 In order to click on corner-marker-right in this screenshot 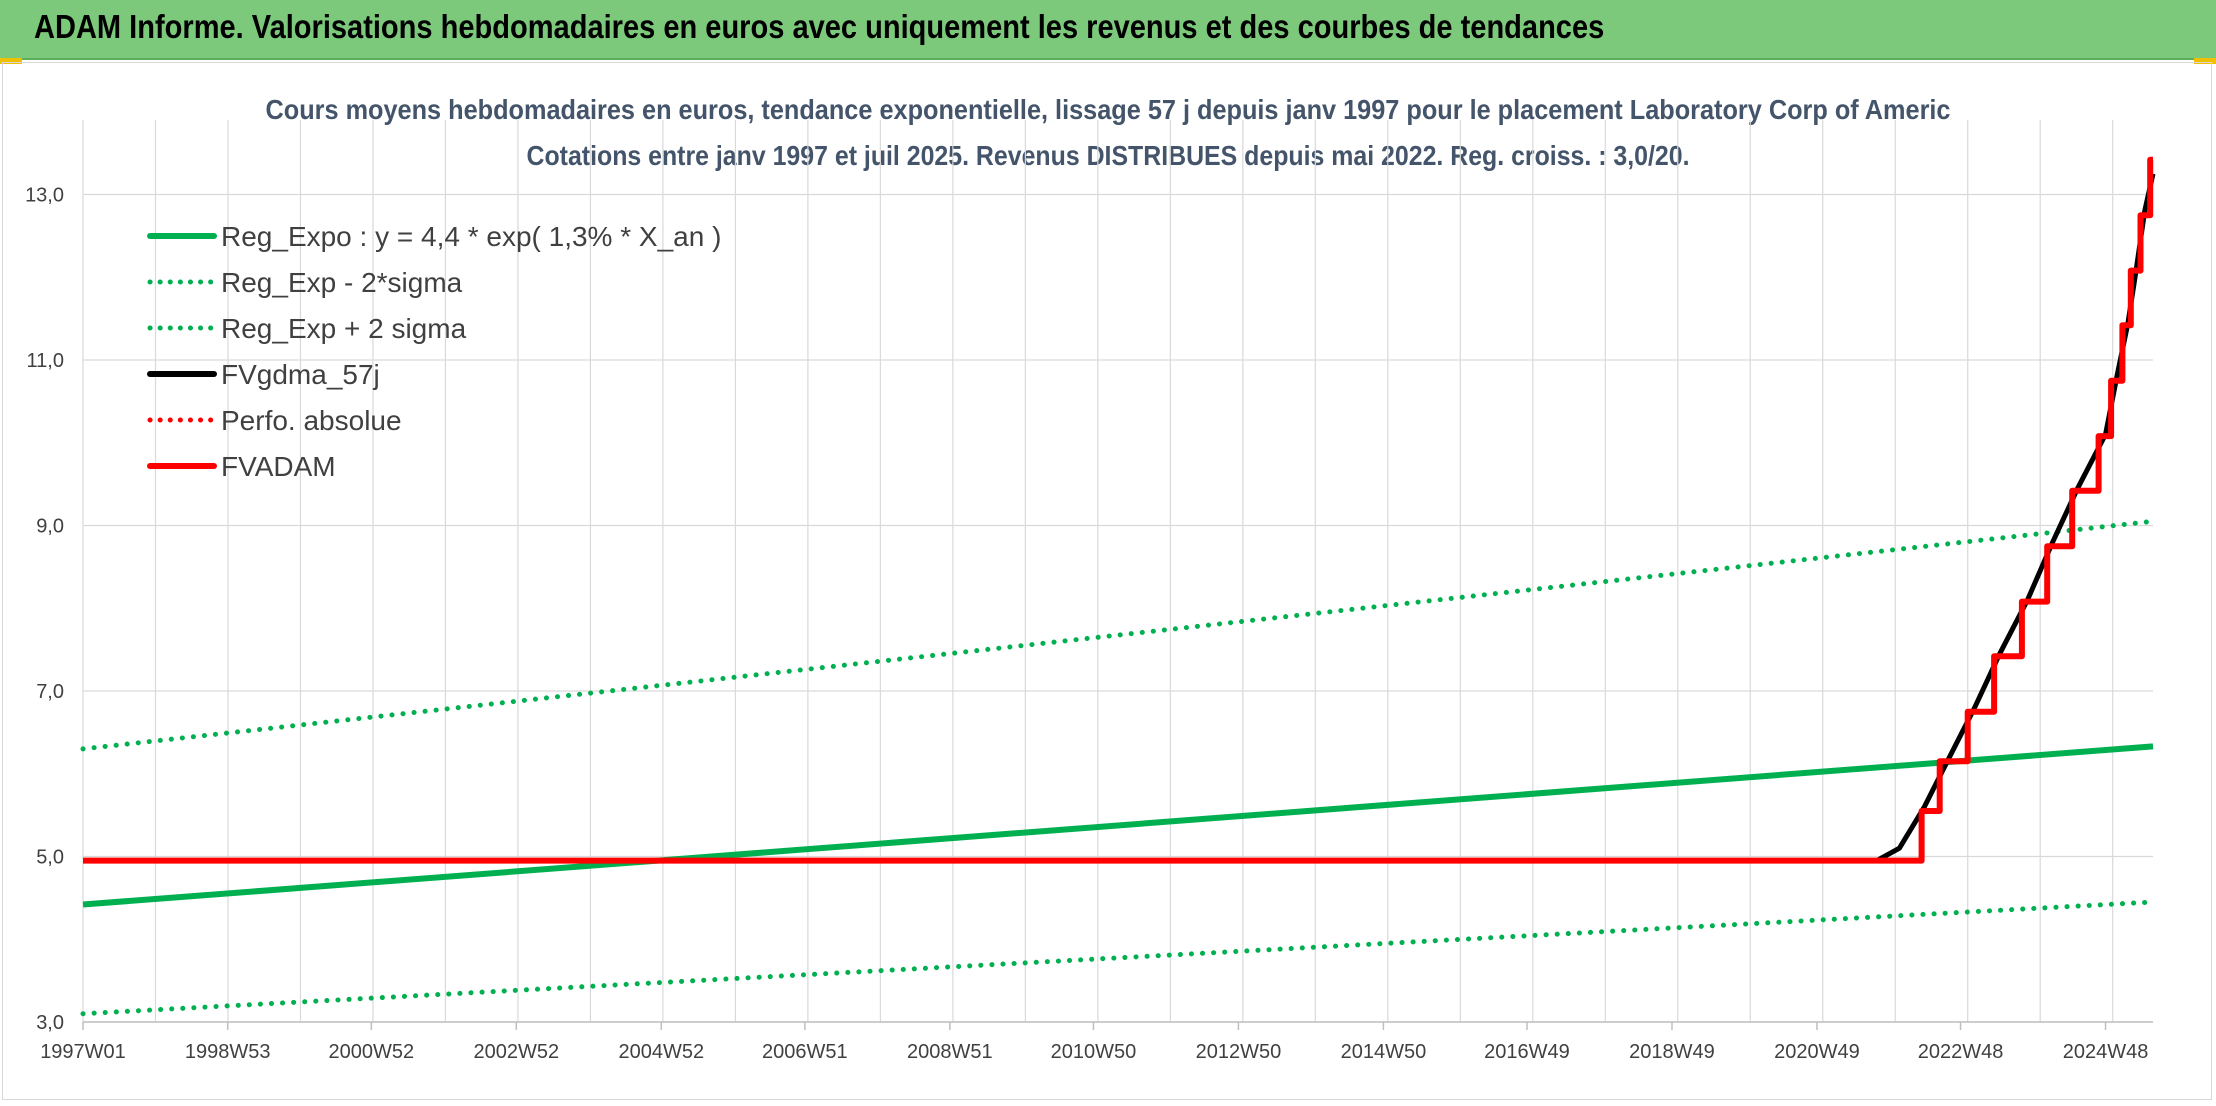, I will do `click(2205, 61)`.